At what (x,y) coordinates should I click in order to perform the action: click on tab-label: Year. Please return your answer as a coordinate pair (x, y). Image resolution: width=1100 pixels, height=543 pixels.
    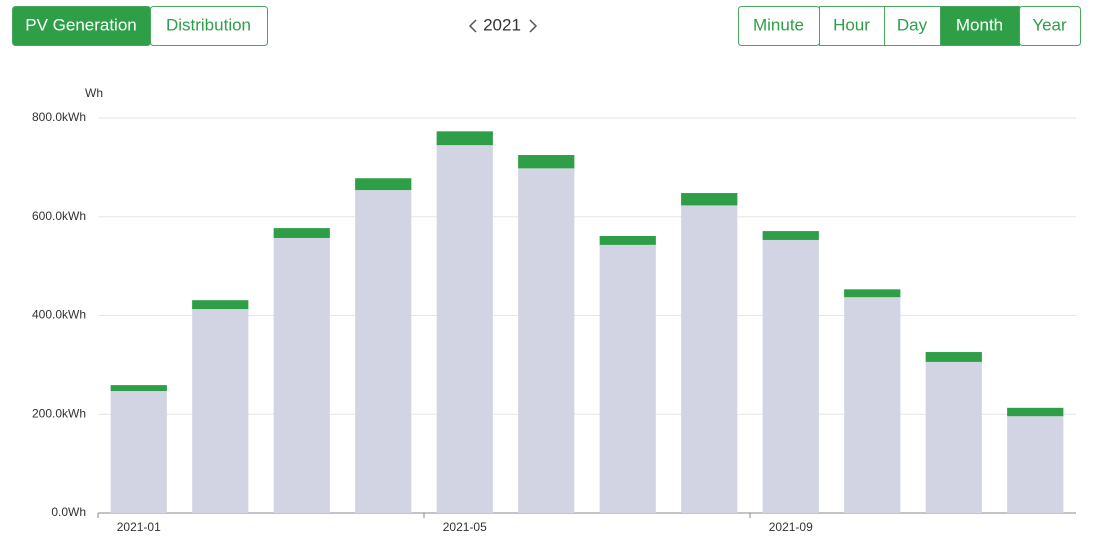
    Looking at the image, I should click on (1049, 24).